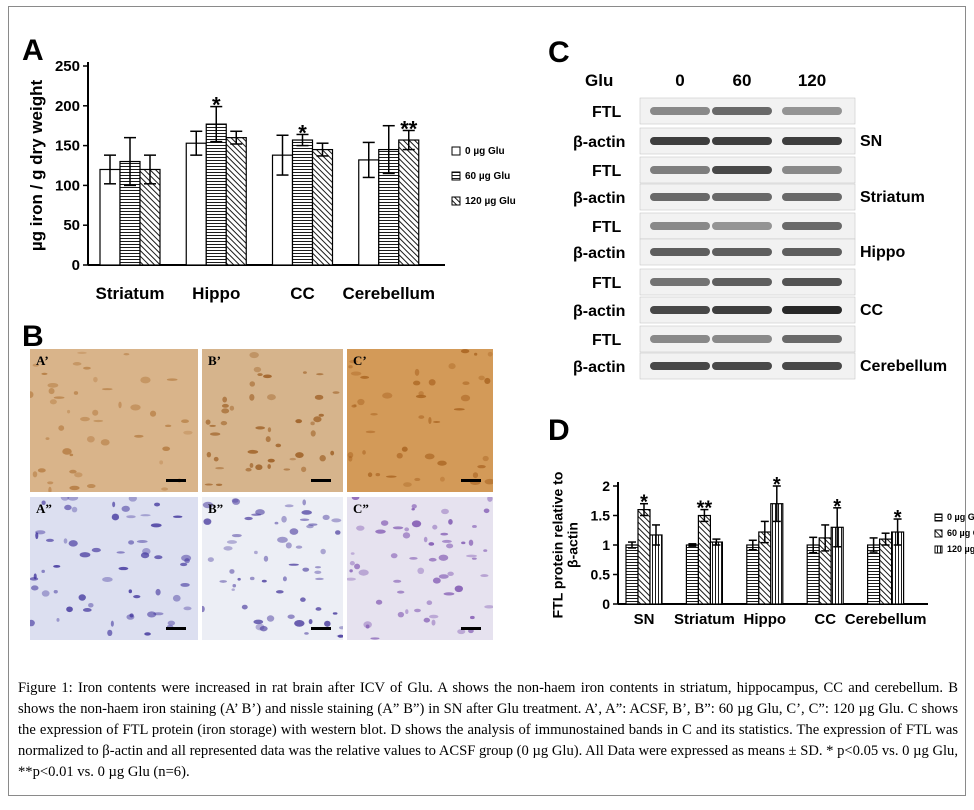 This screenshot has height=810, width=974. What do you see at coordinates (559, 52) in the screenshot?
I see `panel-letter-c: C` at bounding box center [559, 52].